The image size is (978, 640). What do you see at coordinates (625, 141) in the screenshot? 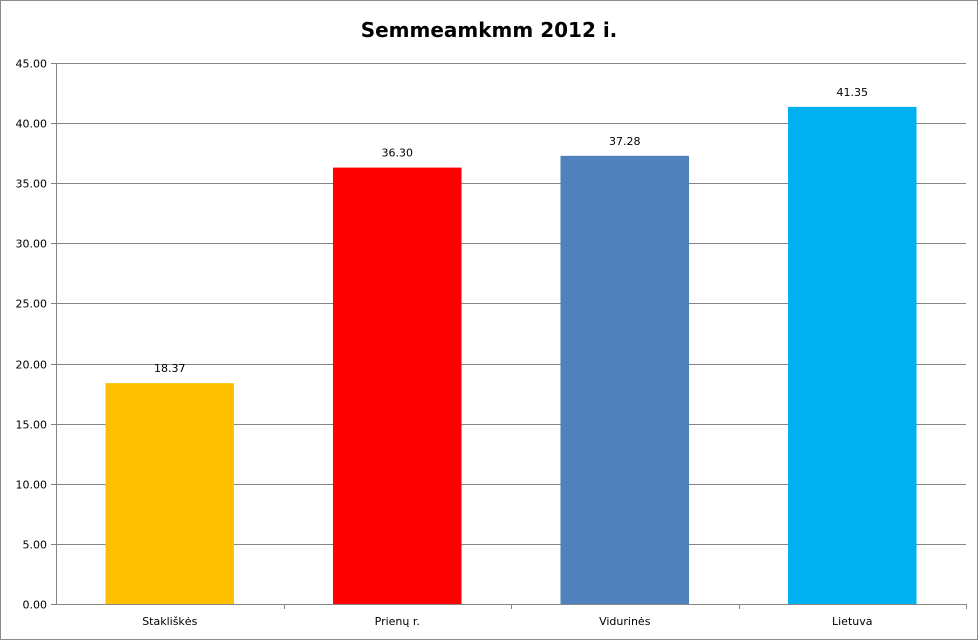
I see `data-label: 37.28` at bounding box center [625, 141].